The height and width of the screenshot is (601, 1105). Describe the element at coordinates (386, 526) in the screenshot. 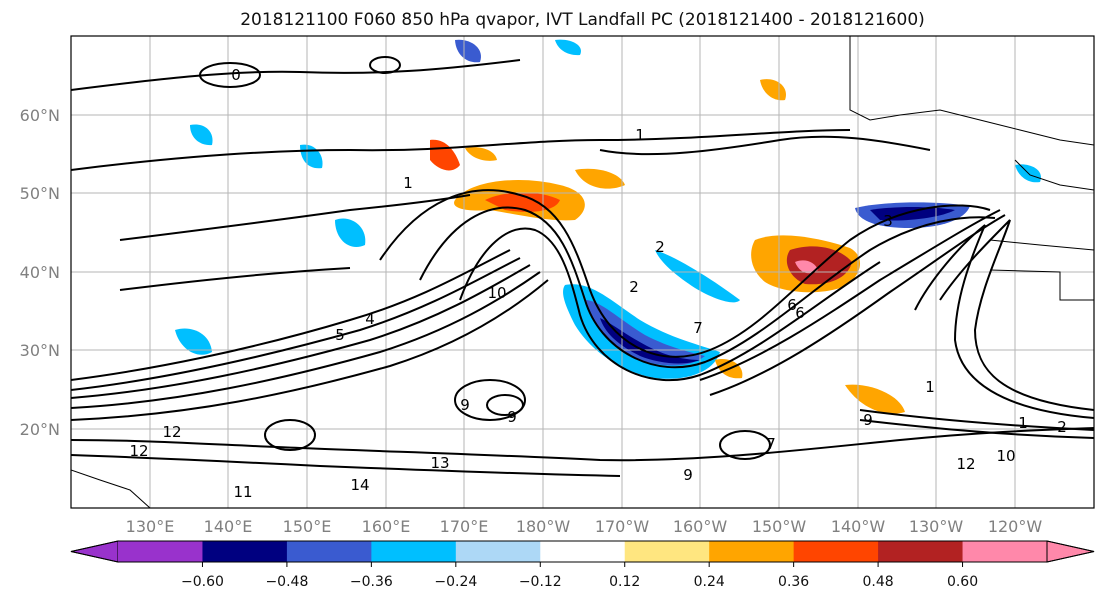

I see `lon-label-160e: 160°E` at that location.